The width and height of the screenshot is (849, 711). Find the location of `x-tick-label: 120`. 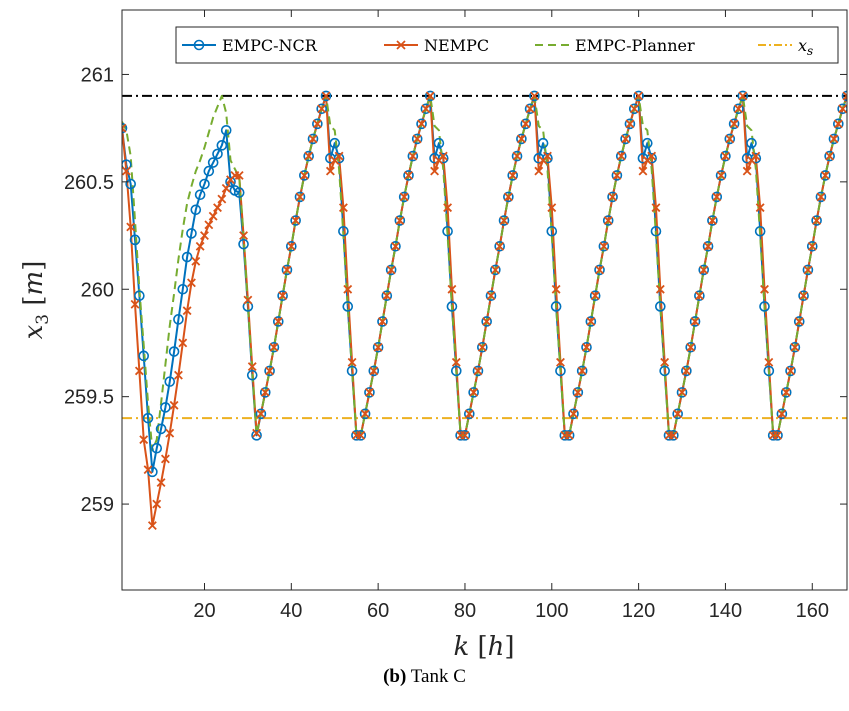

x-tick-label: 120 is located at coordinates (638, 611).